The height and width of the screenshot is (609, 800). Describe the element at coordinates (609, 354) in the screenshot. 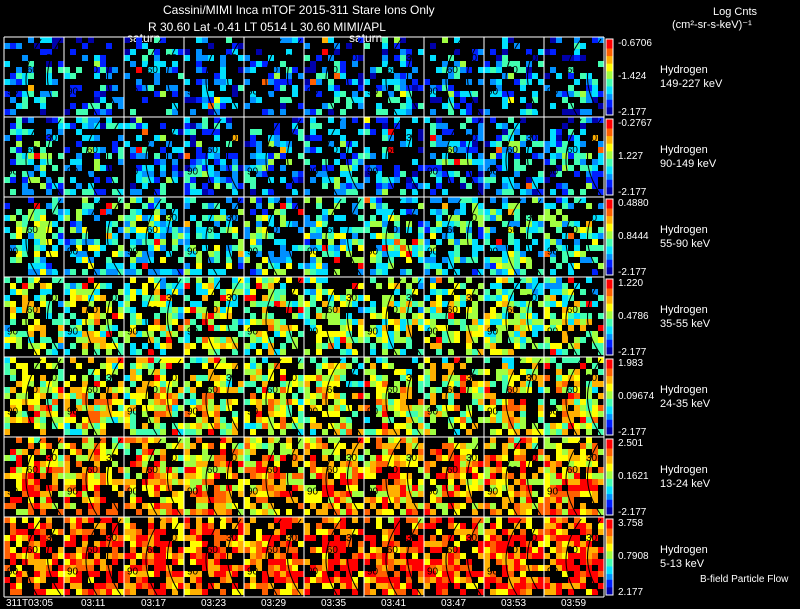

I see `colorbar-segment` at that location.